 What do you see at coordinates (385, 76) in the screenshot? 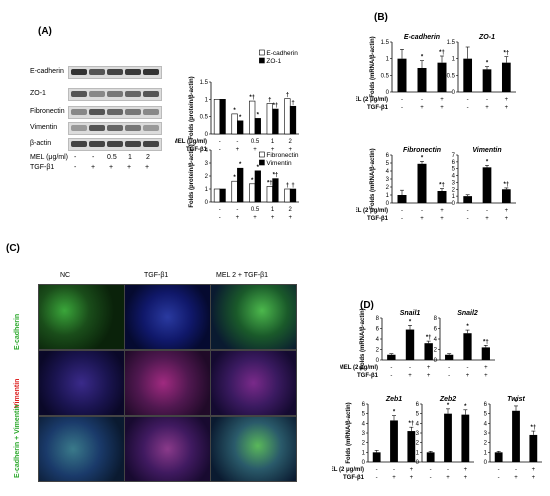
I see `y-tick-label: 0.5` at bounding box center [385, 76].